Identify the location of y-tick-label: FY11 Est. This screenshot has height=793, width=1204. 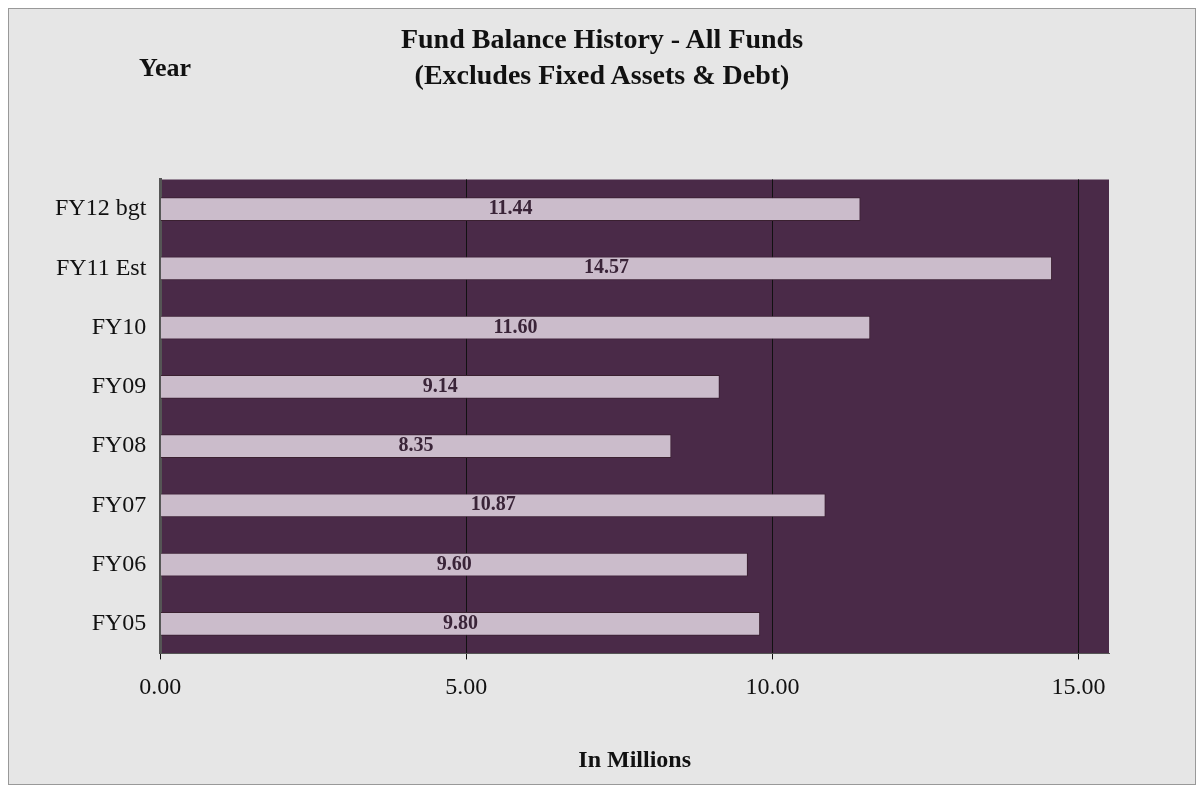
(101, 266).